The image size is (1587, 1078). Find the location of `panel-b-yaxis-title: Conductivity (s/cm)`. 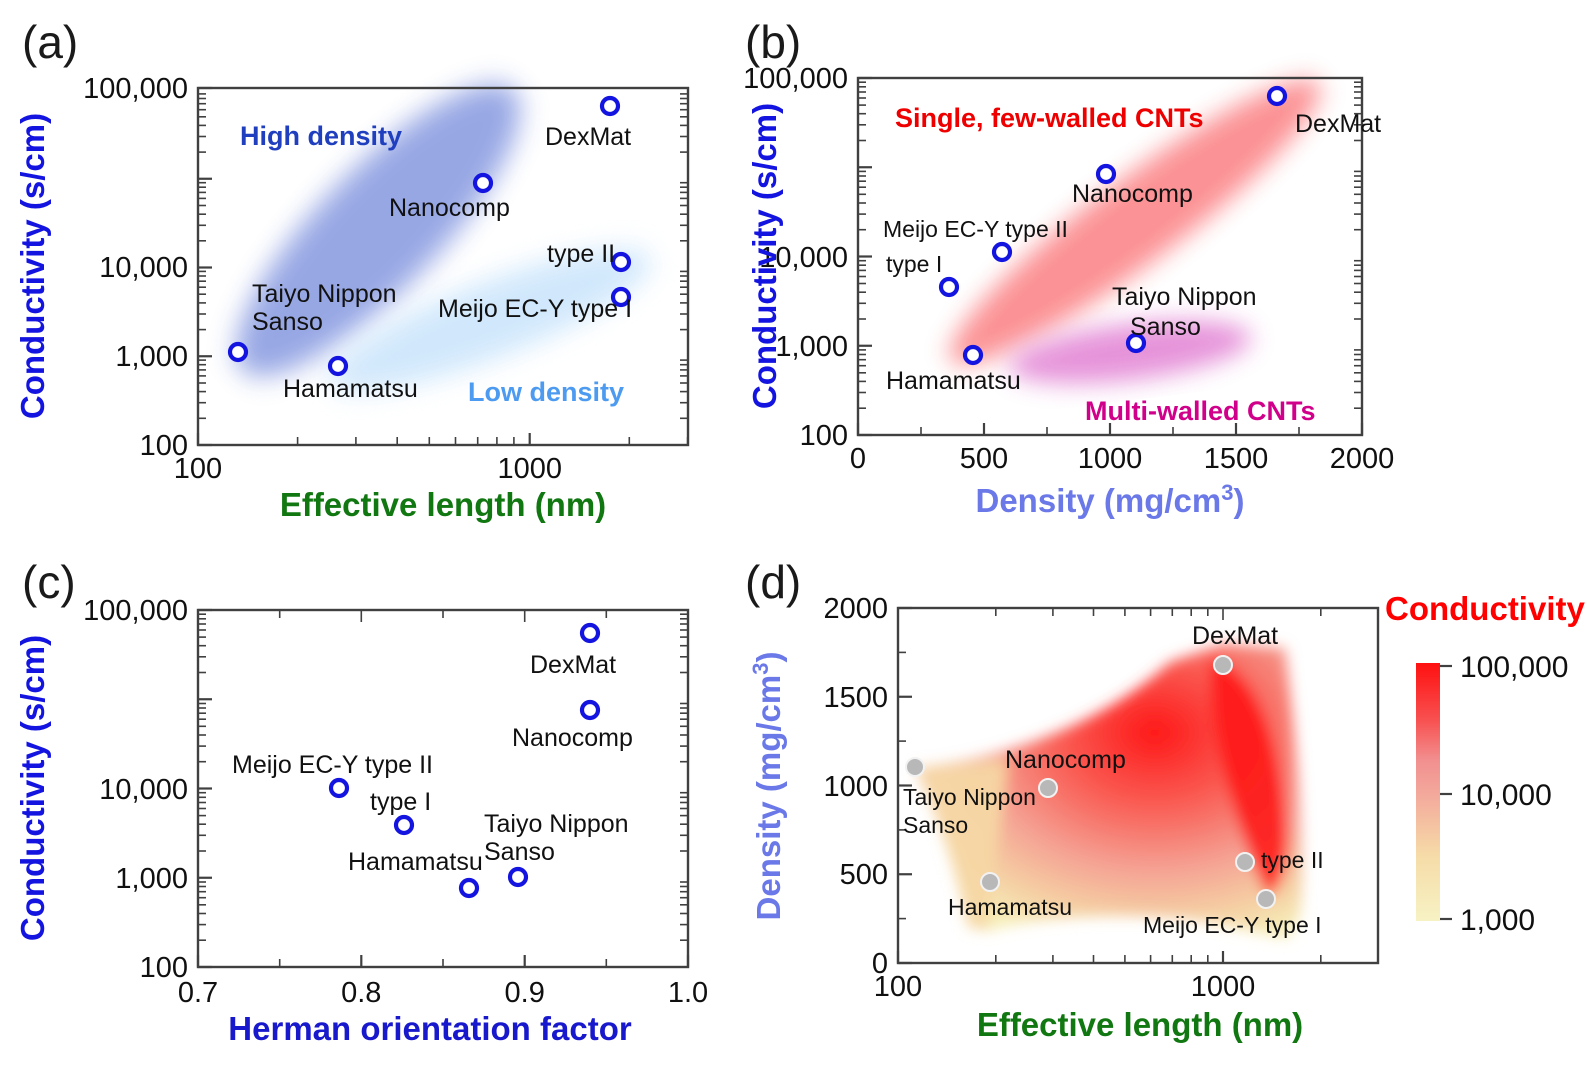

panel-b-yaxis-title: Conductivity (s/cm) is located at coordinates (764, 256).